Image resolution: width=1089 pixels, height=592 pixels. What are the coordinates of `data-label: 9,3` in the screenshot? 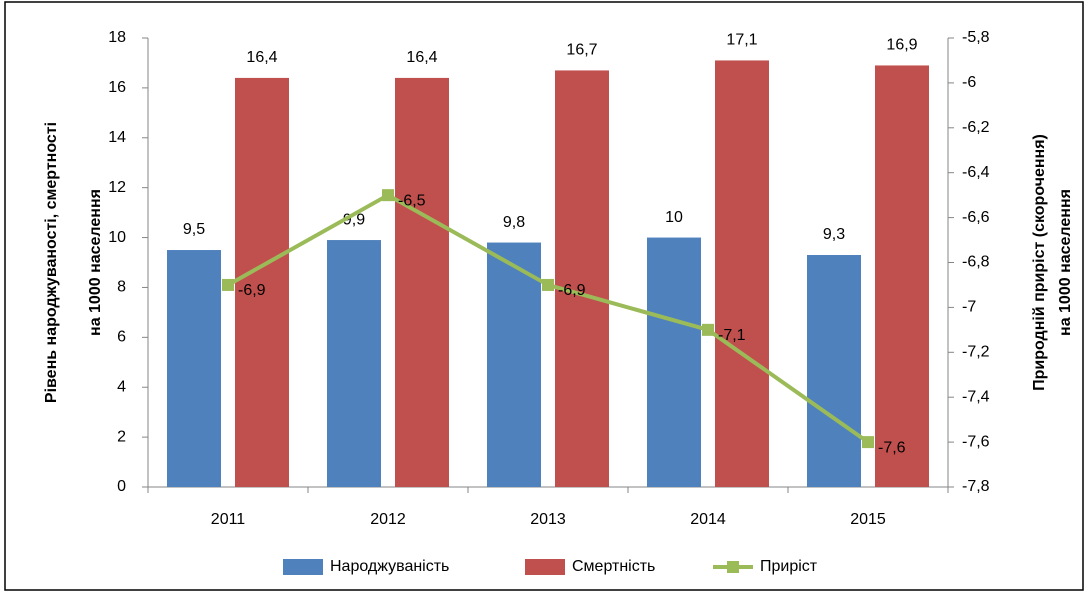 It's located at (834, 234).